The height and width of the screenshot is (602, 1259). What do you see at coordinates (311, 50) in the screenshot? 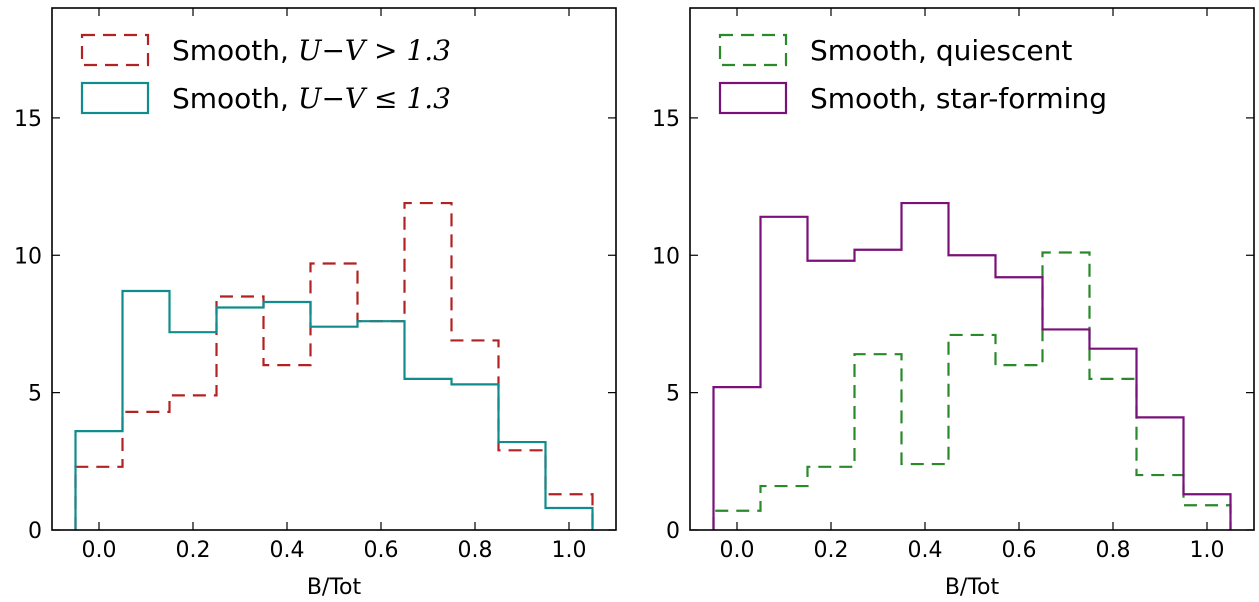
I see `legend-label-0: Smooth, U−V > 1.3` at bounding box center [311, 50].